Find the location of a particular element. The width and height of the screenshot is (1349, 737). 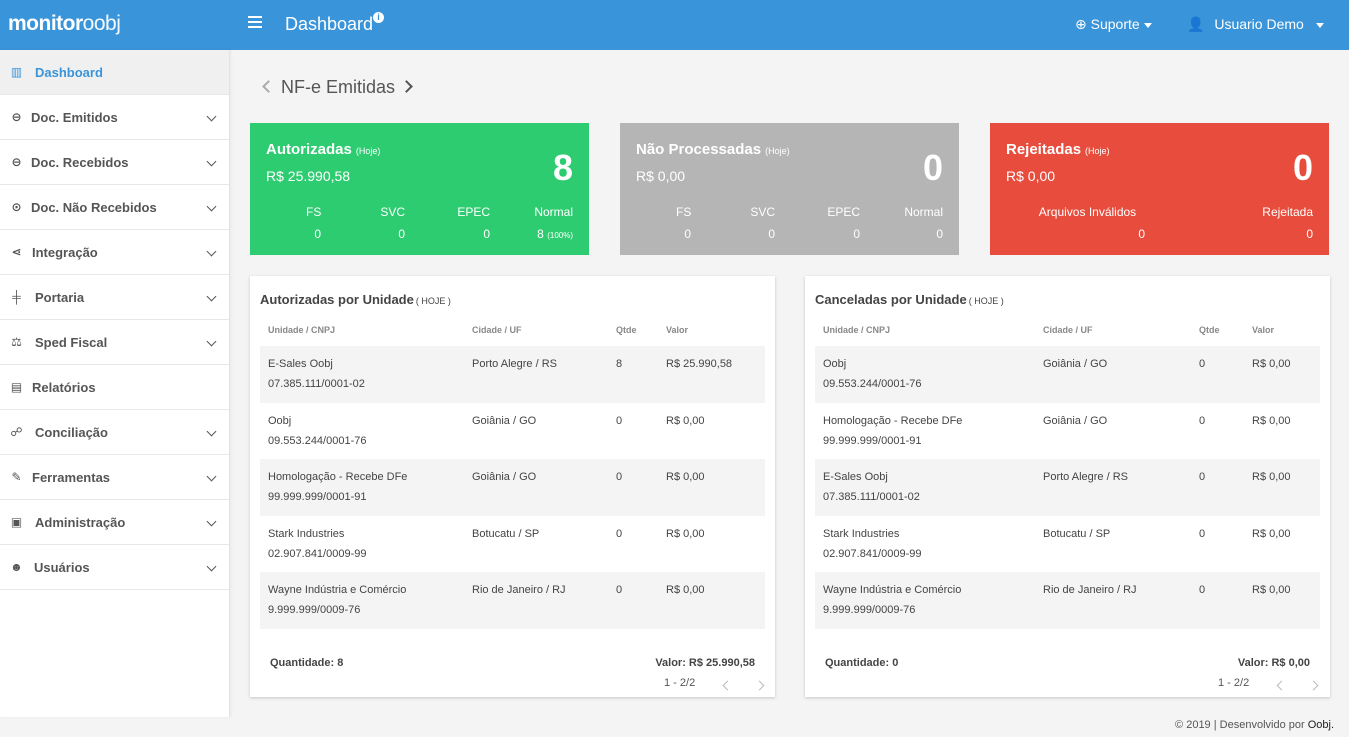

column-header: Unidade / CNPJ is located at coordinates (857, 330).